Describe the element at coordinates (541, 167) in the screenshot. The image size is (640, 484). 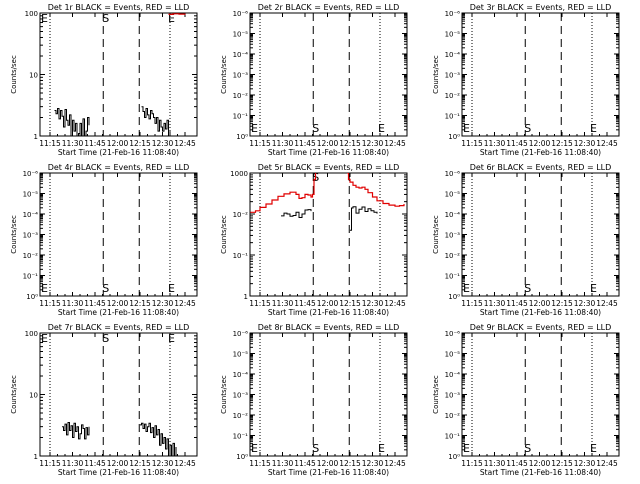
I see `plot-title: Det 6r BLACK = Events, RED = LLD` at that location.